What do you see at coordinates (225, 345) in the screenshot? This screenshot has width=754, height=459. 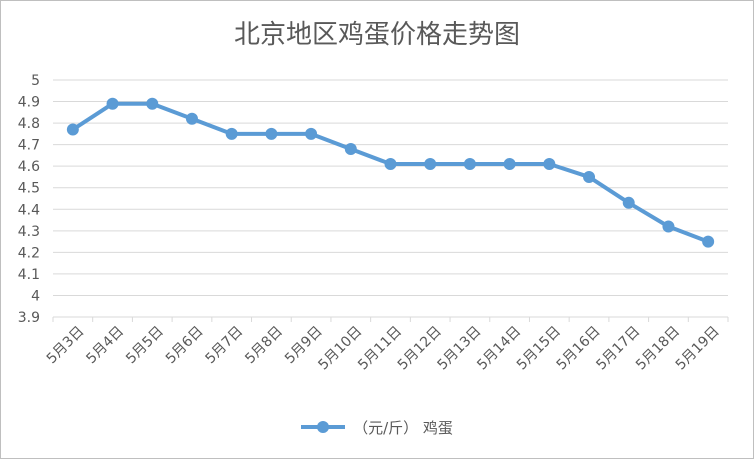 I see `x-tick-label: 5月7日` at bounding box center [225, 345].